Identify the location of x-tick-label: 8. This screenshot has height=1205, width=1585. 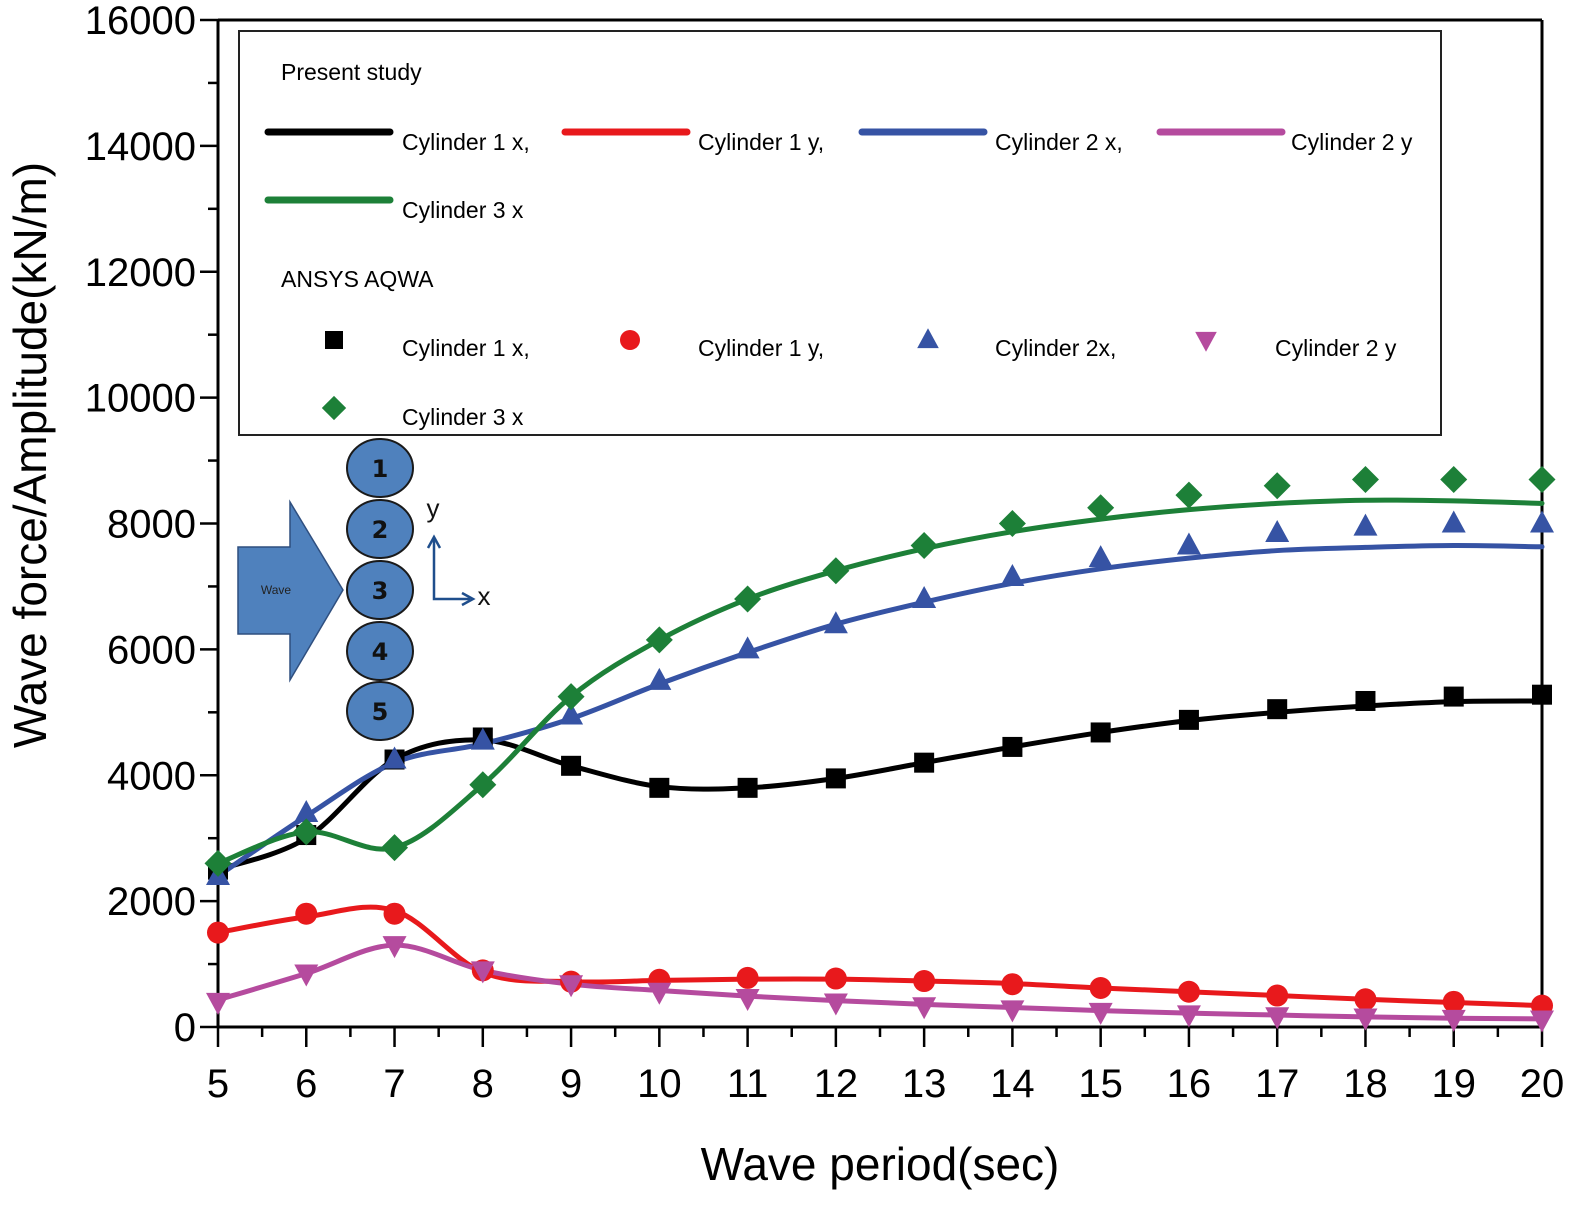
(483, 1084).